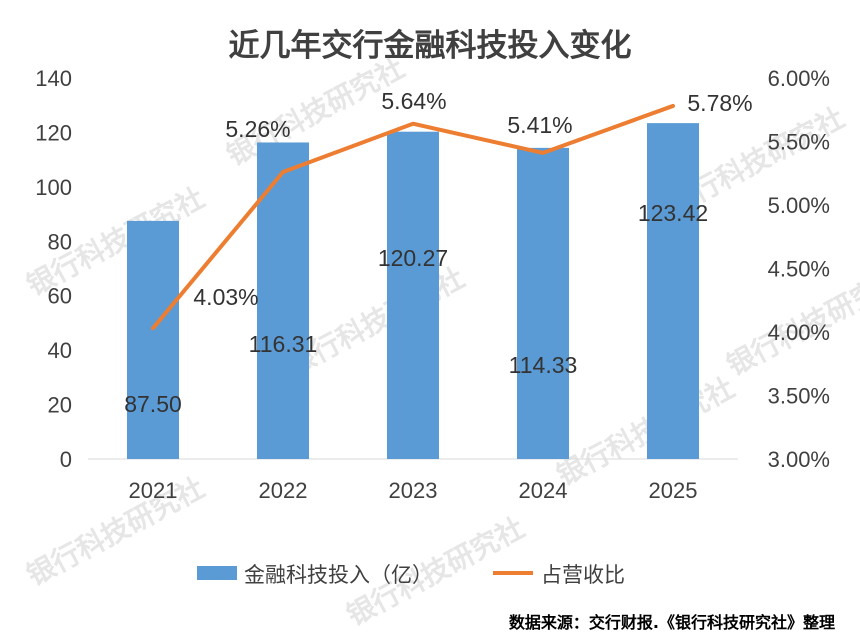  I want to click on y-right-tick-label: 6.00%, so click(799, 78).